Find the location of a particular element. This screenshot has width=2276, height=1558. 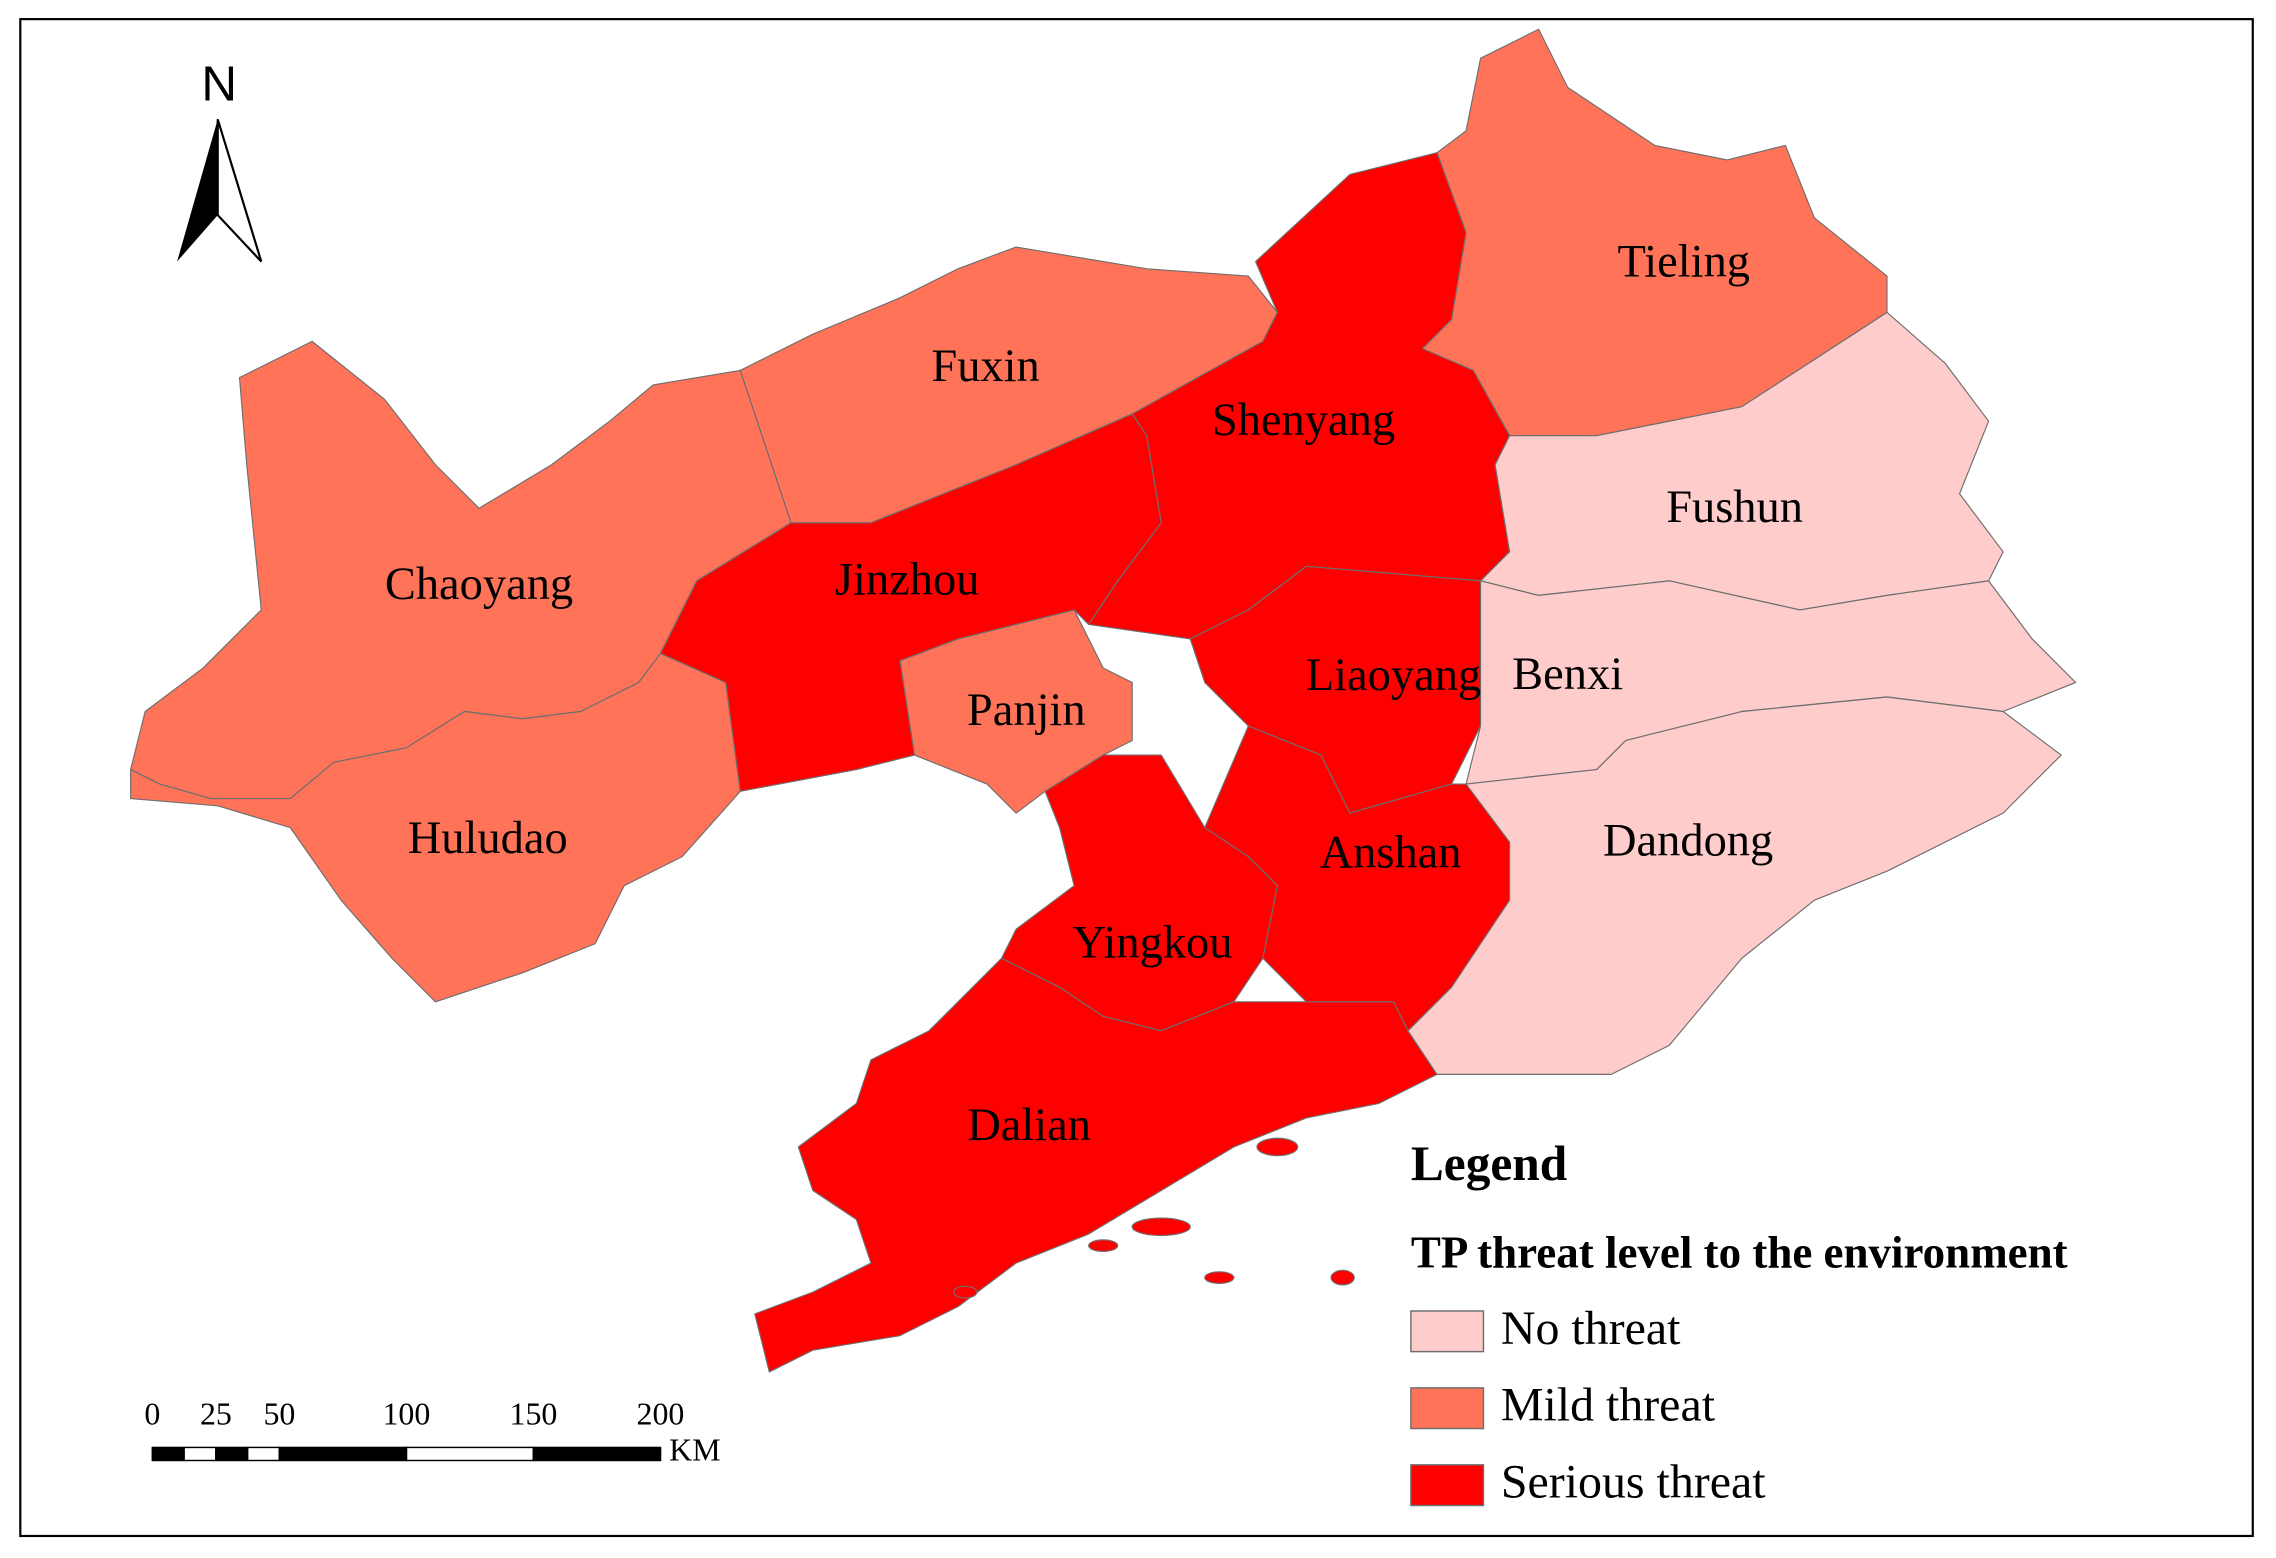

region-label: Shenyang is located at coordinates (1303, 420).